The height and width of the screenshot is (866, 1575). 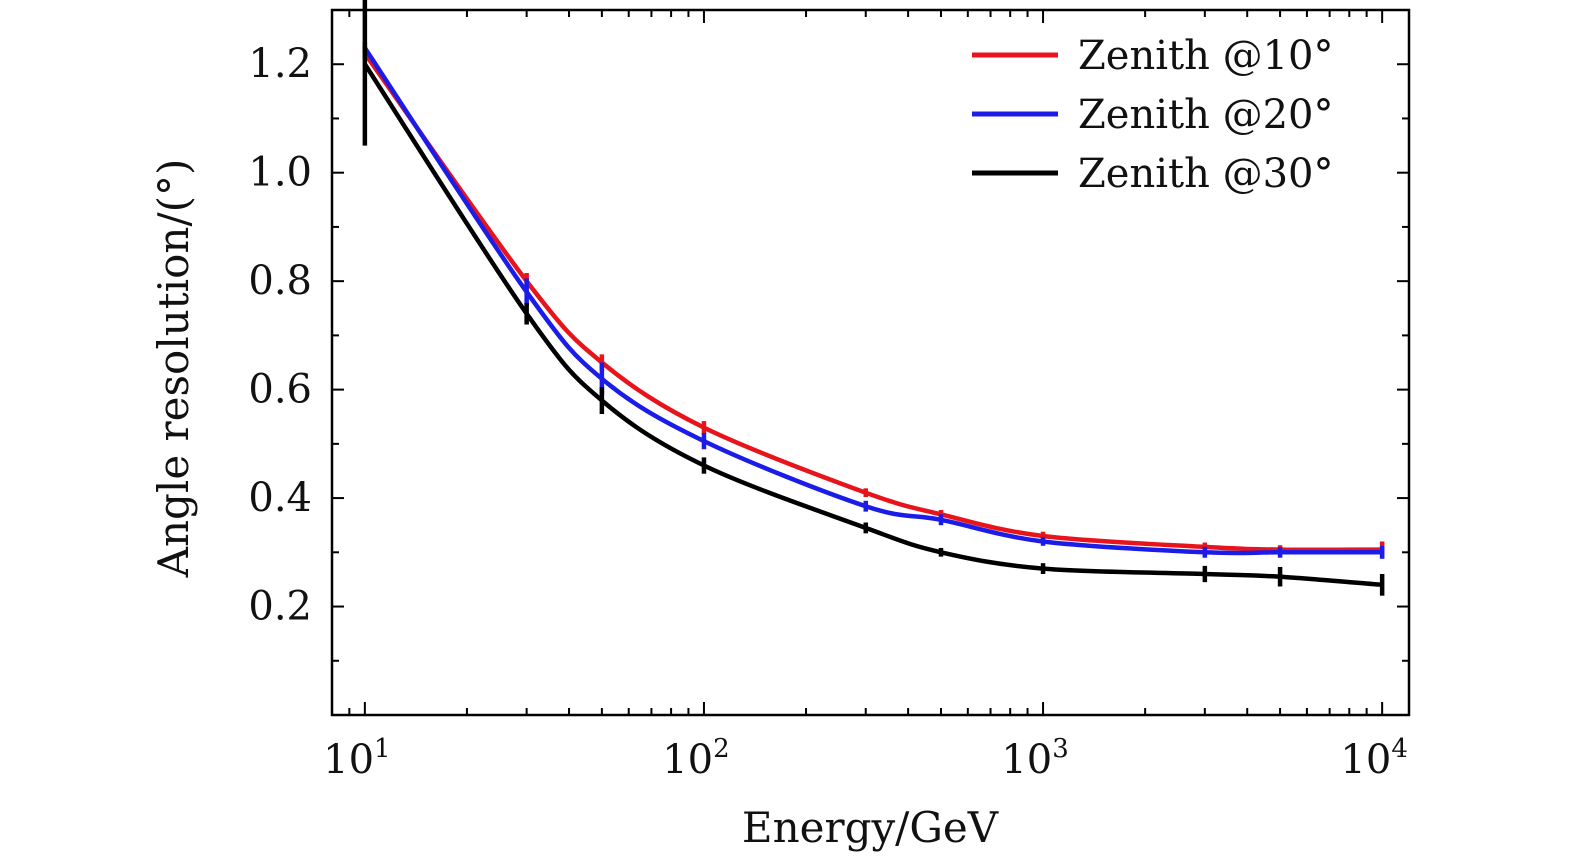 I want to click on y-tick-label: 1.2, so click(x=280, y=64).